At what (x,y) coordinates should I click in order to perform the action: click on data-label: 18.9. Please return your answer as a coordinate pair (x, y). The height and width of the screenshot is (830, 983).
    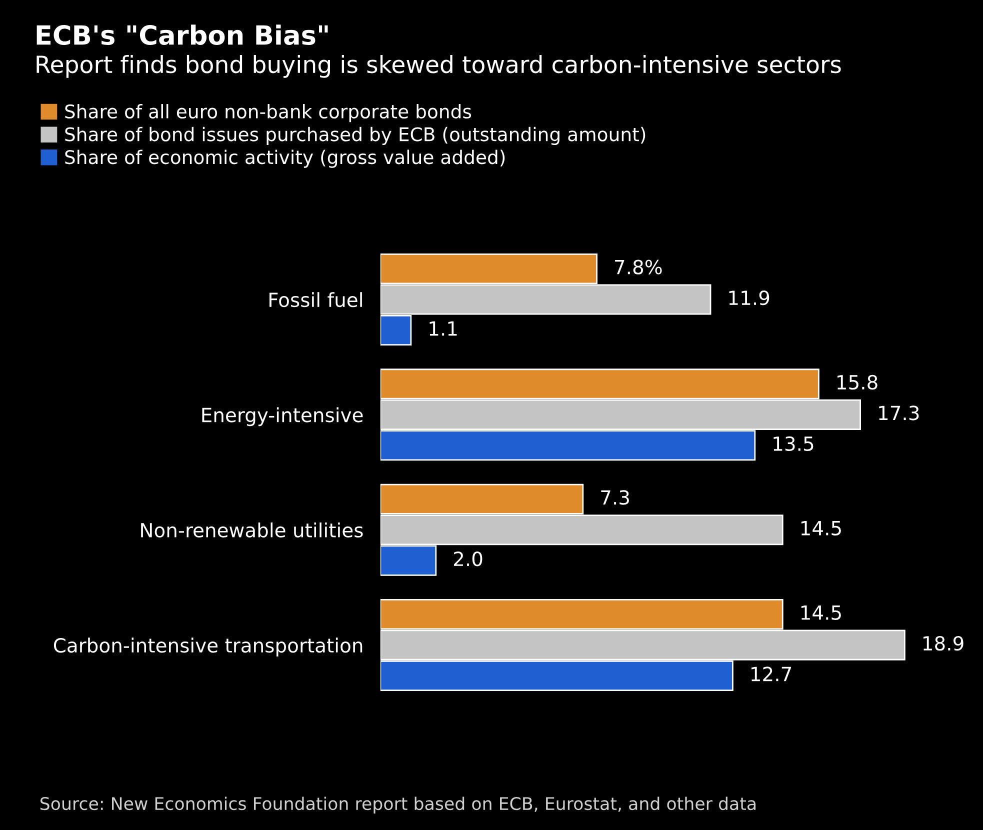
    Looking at the image, I should click on (943, 643).